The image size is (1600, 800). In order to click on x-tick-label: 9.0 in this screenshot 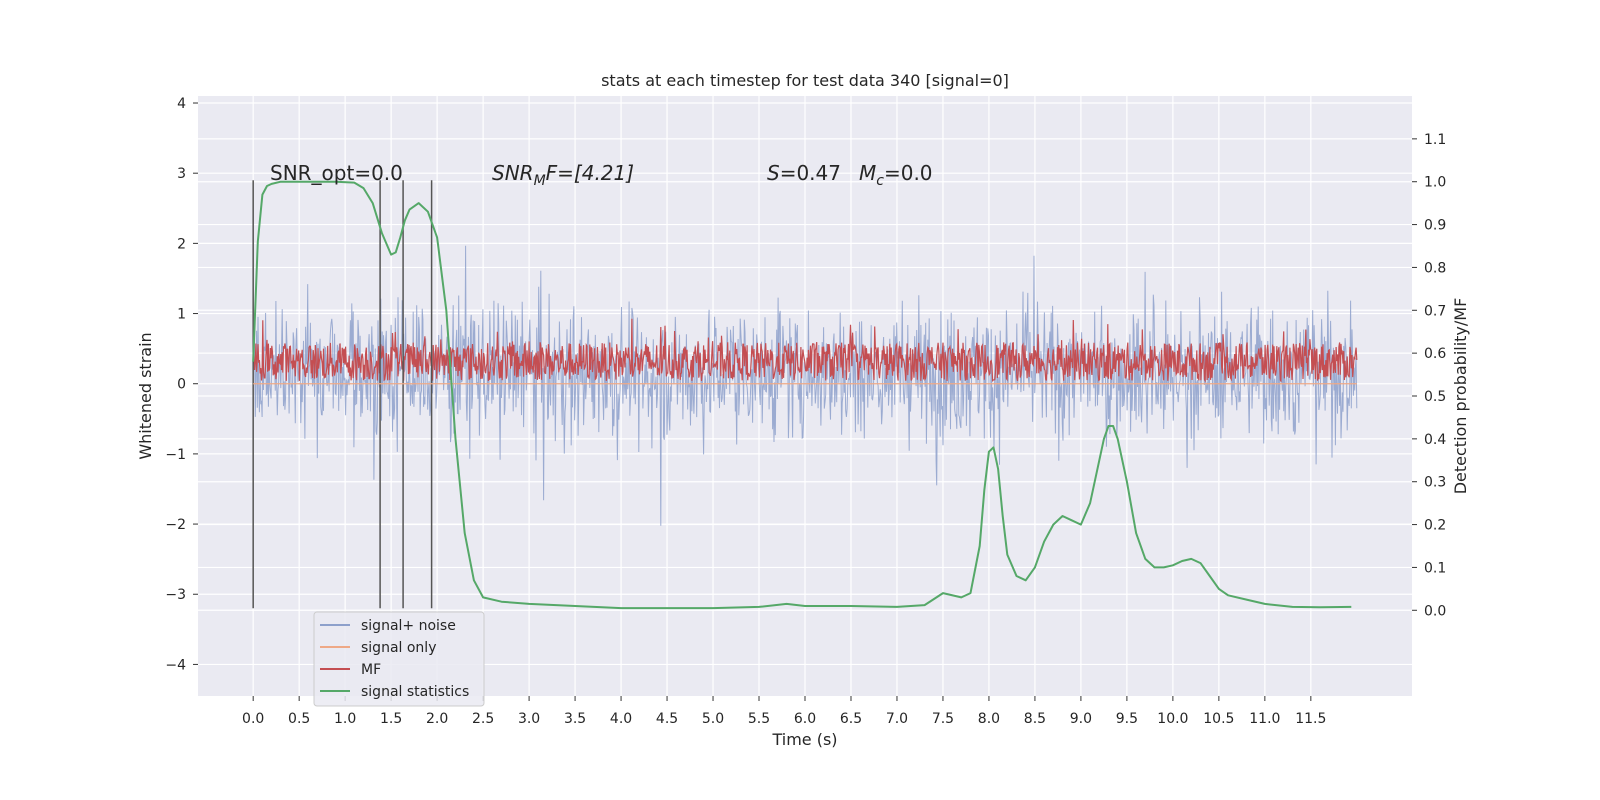, I will do `click(1081, 719)`.